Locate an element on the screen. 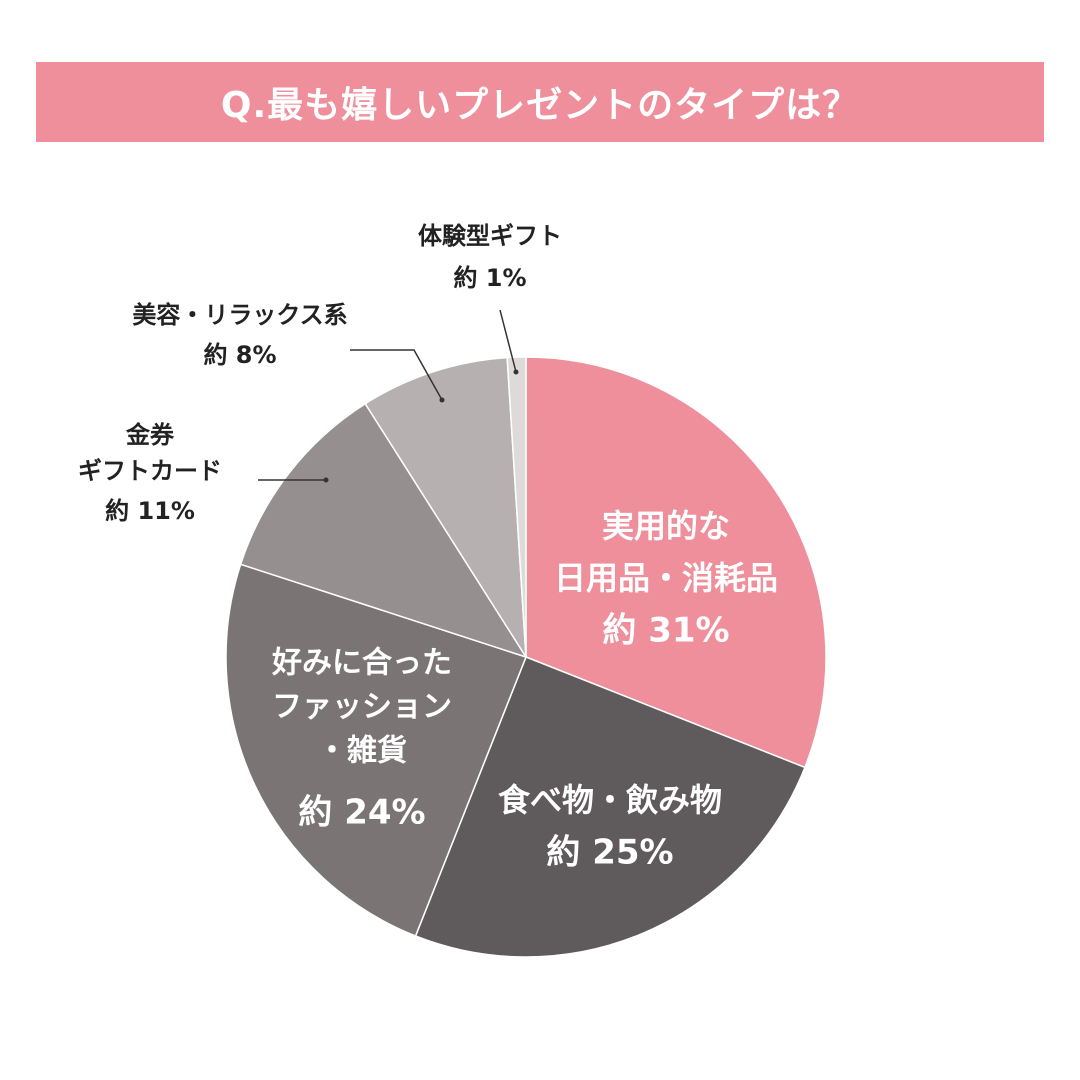 This screenshot has height=1080, width=1080. slice-label-line: ギフトカード is located at coordinates (150, 471).